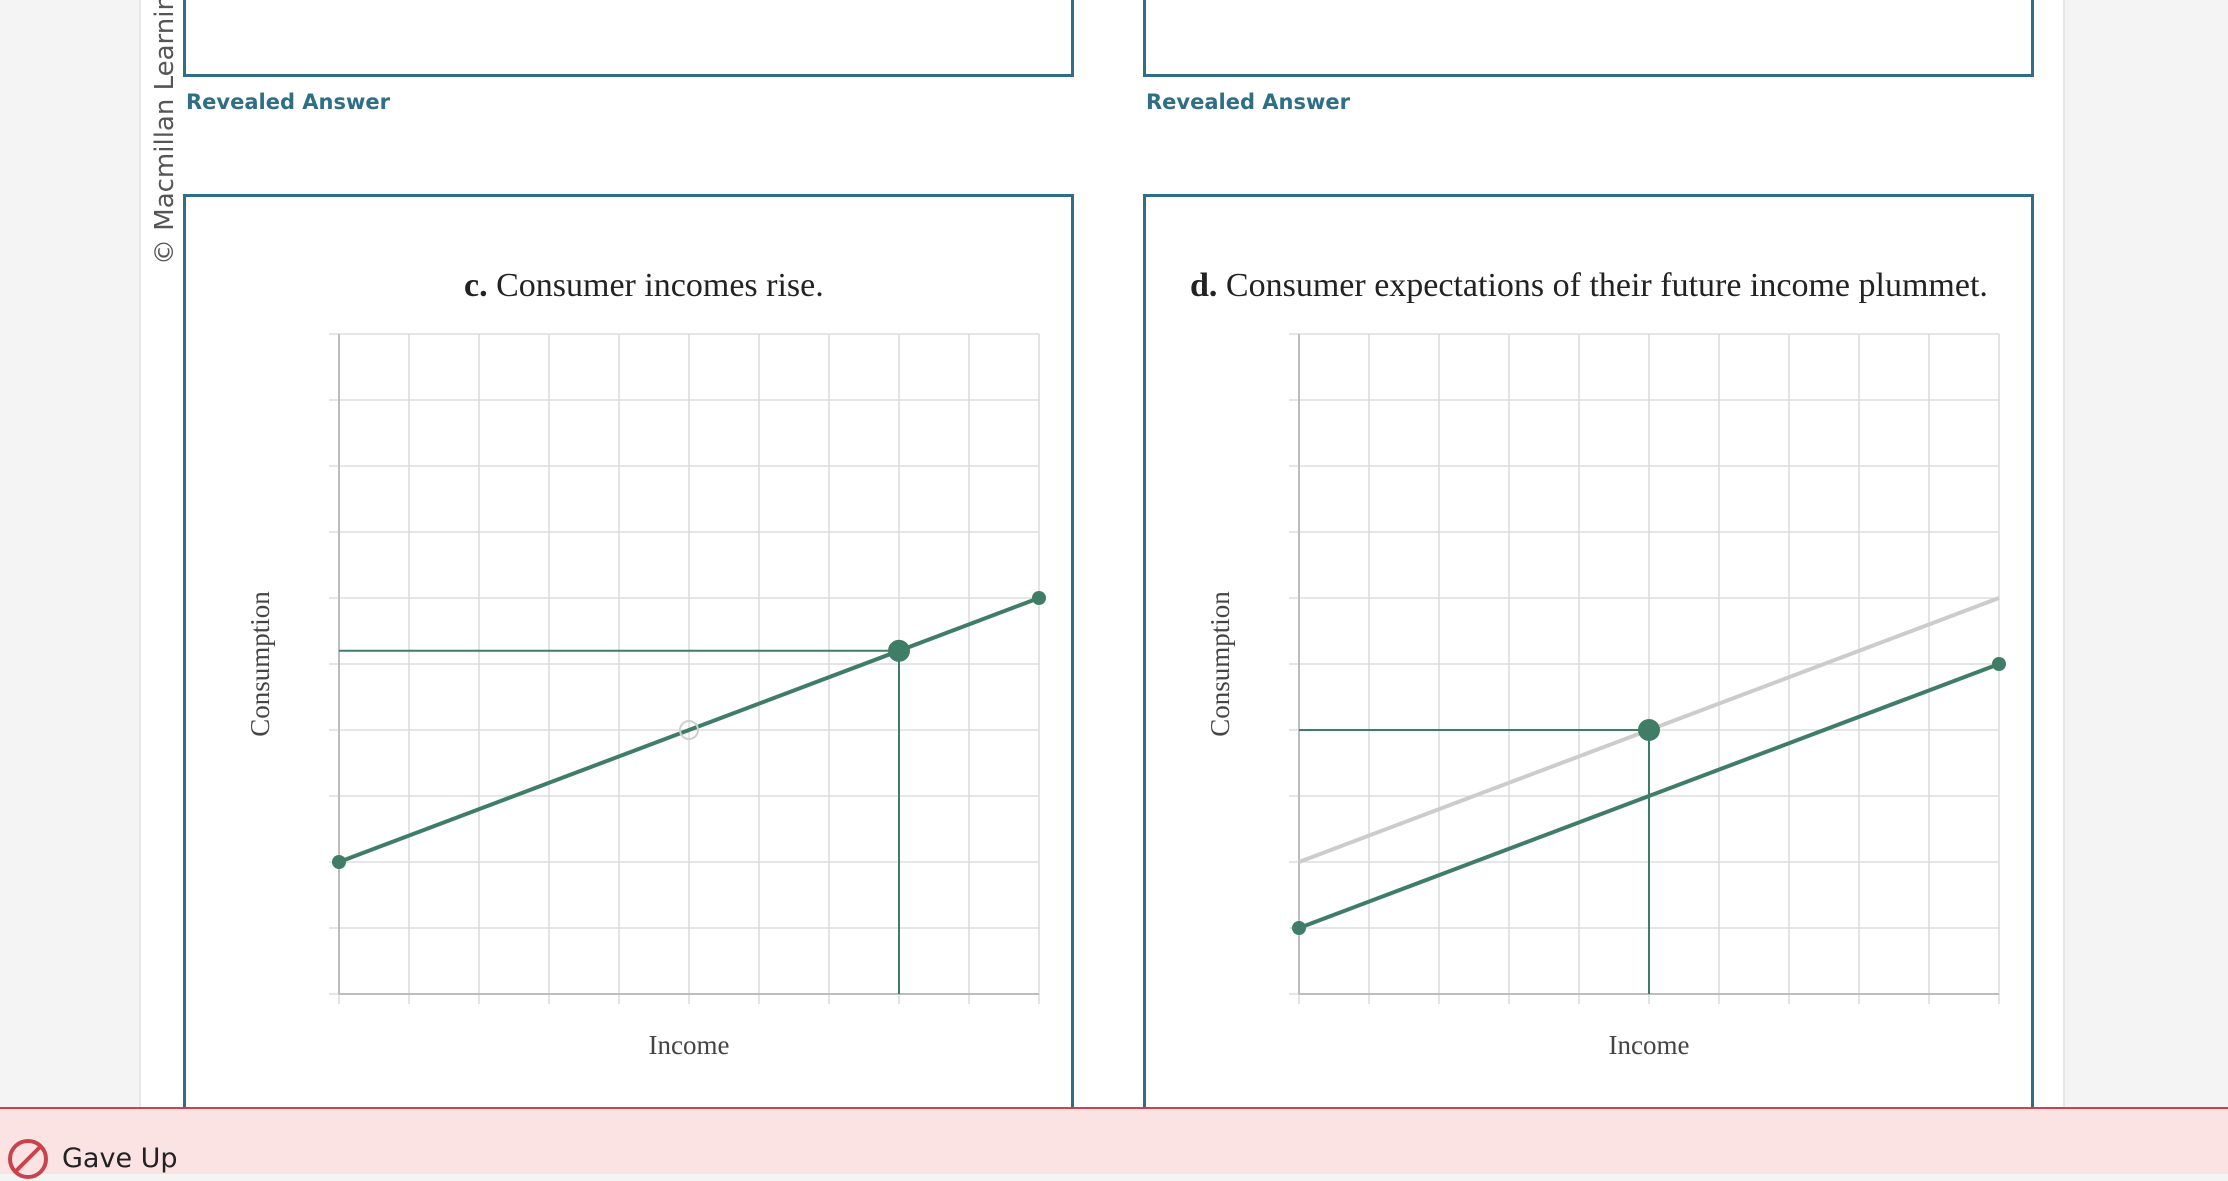  I want to click on panel-a-partial, so click(628, 38).